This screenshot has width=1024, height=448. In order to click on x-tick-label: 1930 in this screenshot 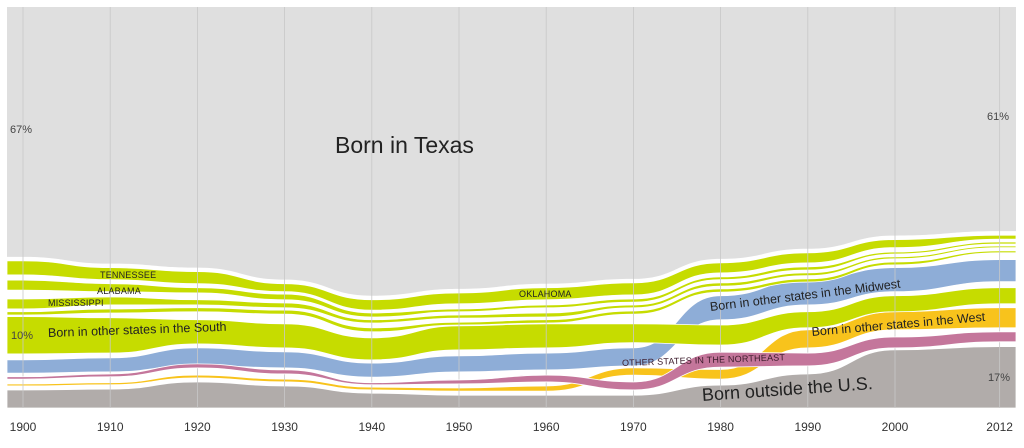, I will do `click(284, 427)`.